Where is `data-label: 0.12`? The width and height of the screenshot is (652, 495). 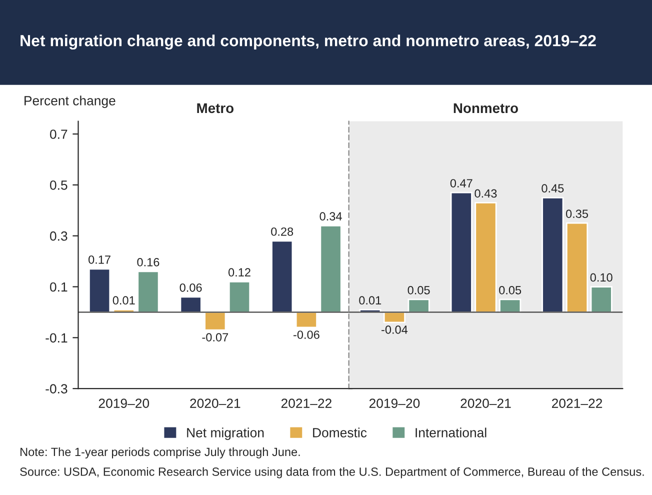 data-label: 0.12 is located at coordinates (239, 272).